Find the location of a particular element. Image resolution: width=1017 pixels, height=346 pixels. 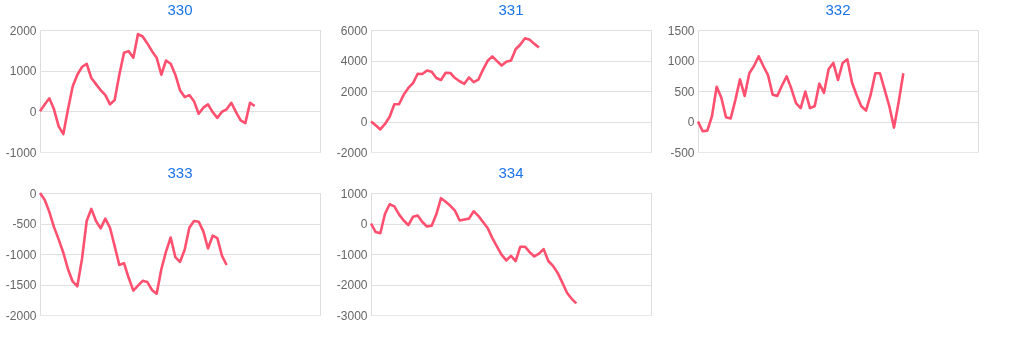

chart-title: 332 is located at coordinates (838, 9).